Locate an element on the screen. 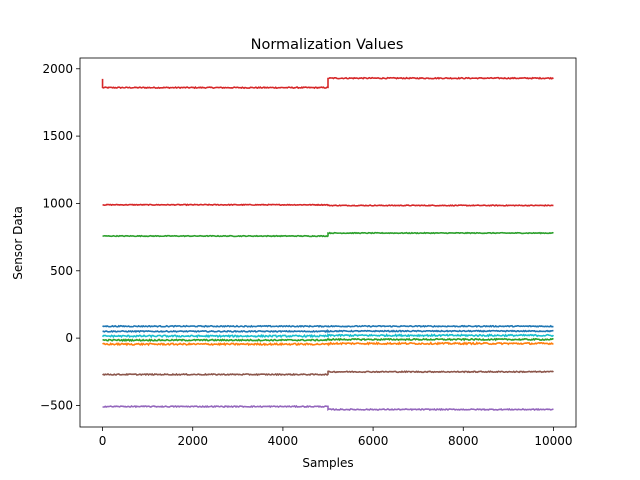 Image resolution: width=640 pixels, height=480 pixels. x-tick-label: 2000 is located at coordinates (192, 441).